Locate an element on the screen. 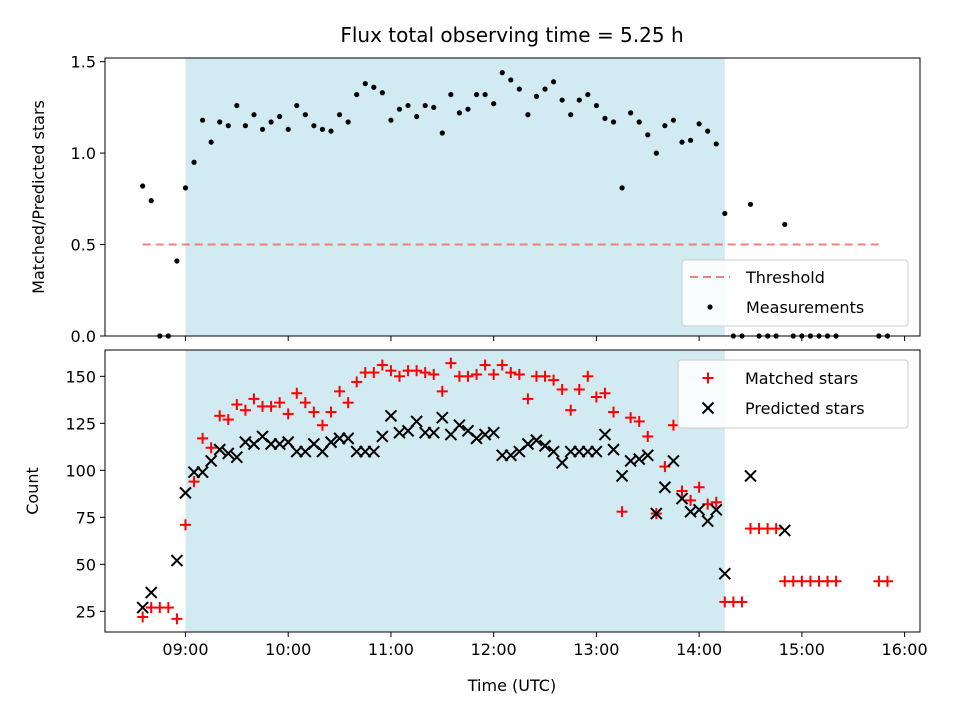 Image resolution: width=960 pixels, height=720 pixels. y-tick-label: 100 is located at coordinates (80, 470).